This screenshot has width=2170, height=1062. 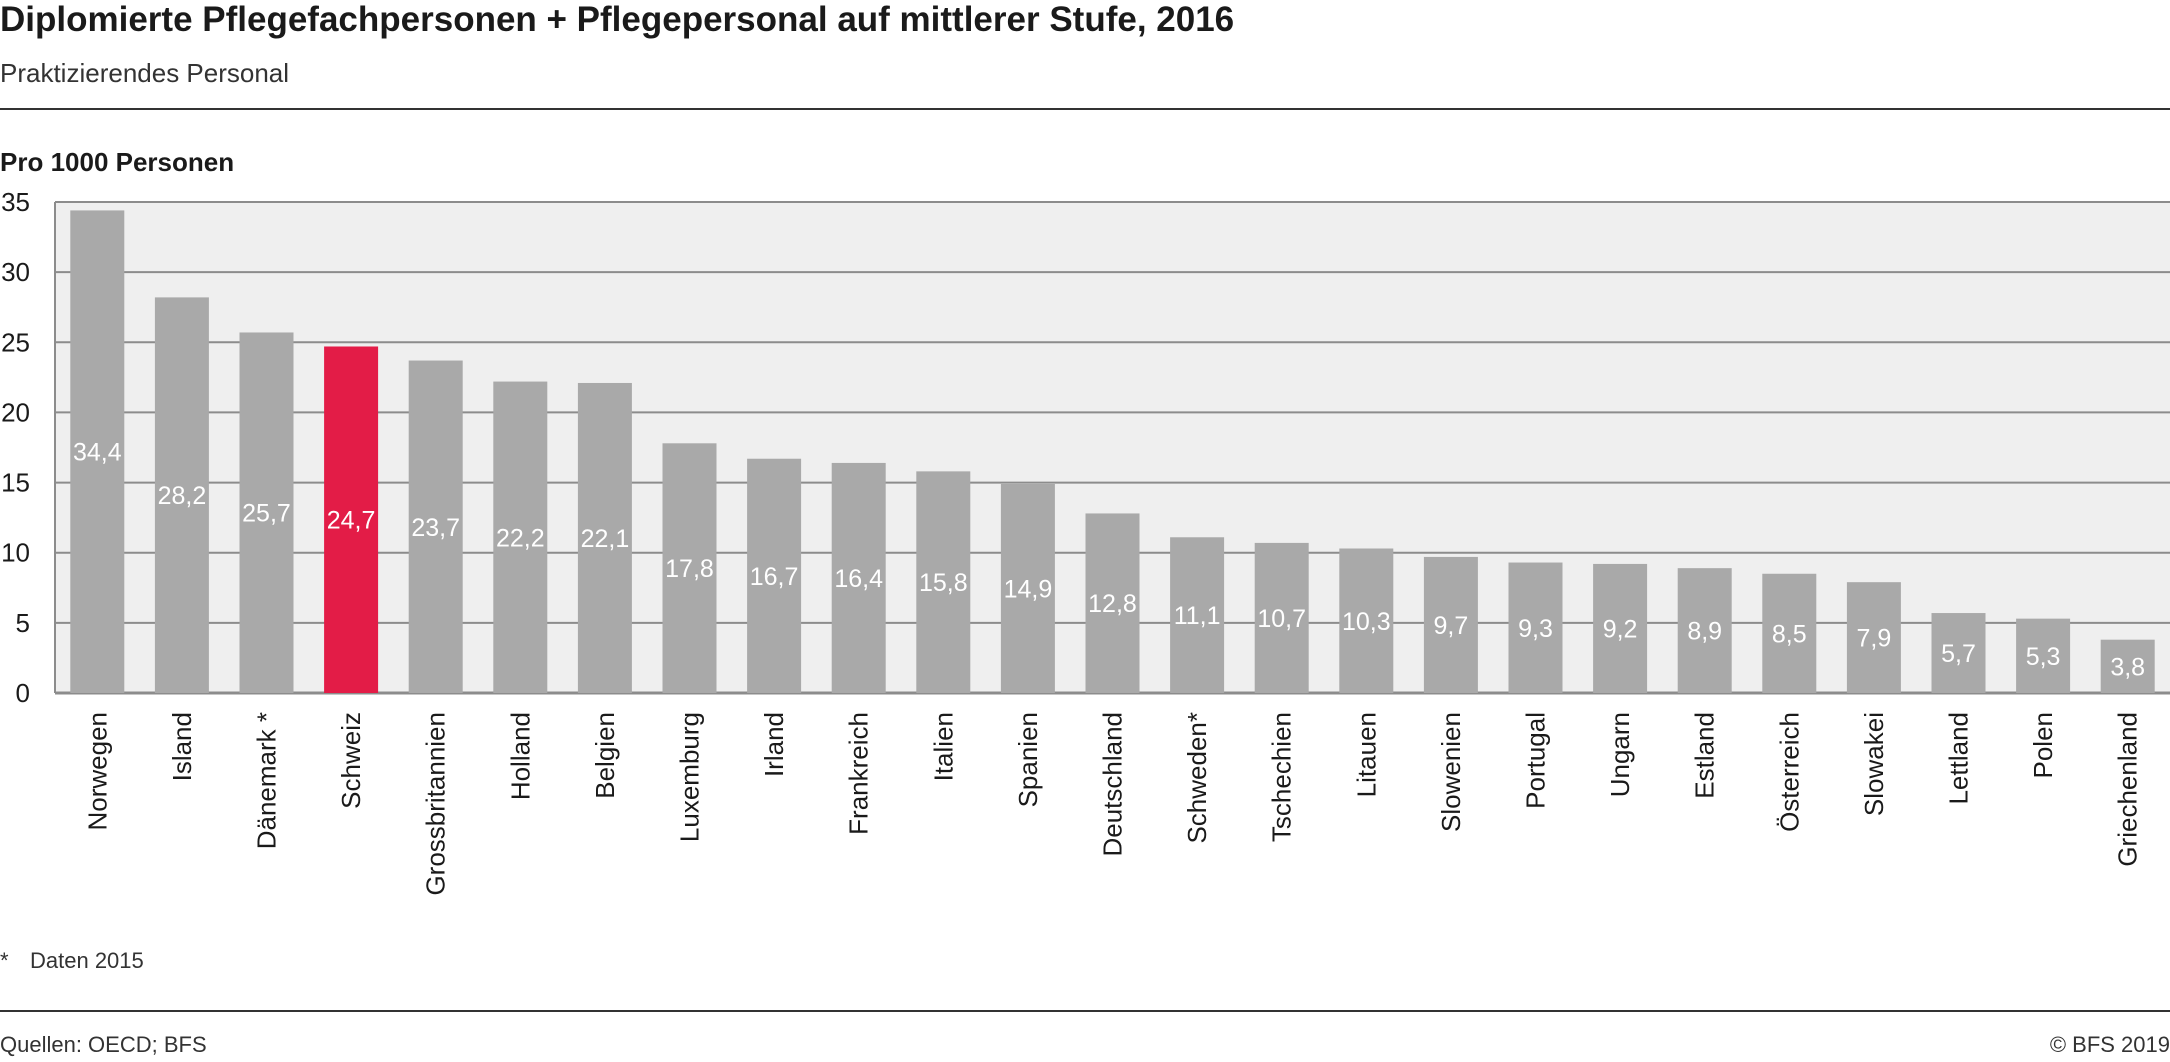 I want to click on bar-value-label: 16,7, so click(x=774, y=577).